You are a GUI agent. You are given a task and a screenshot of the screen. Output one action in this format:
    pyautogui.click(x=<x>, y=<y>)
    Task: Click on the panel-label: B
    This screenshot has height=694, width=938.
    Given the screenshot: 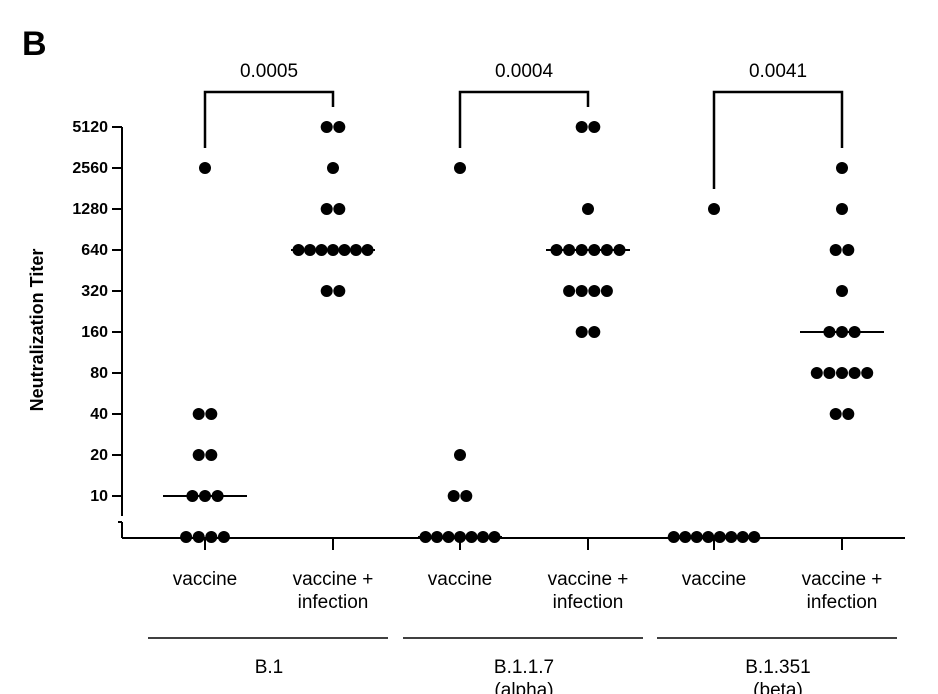 What is the action you would take?
    pyautogui.click(x=34, y=44)
    